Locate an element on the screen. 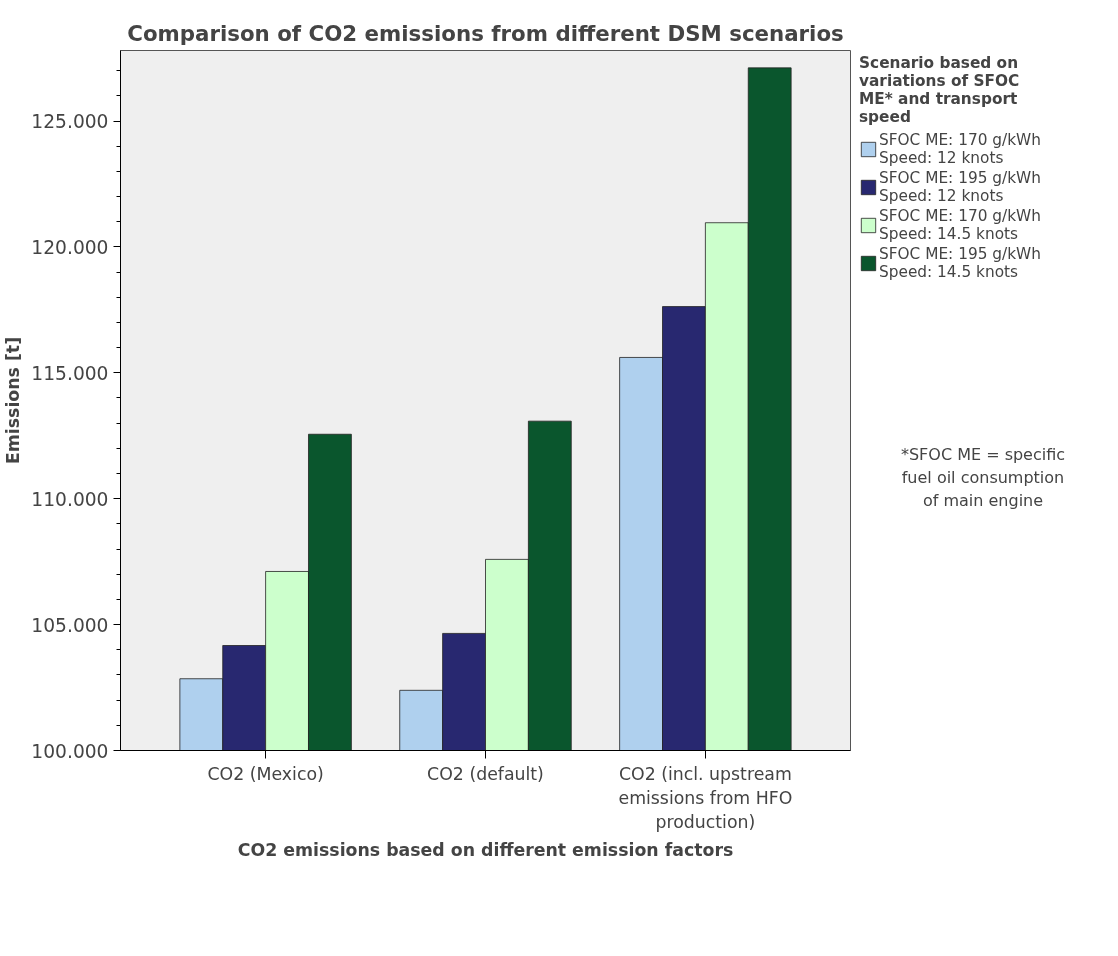 The height and width of the screenshot is (956, 1118). legend-title: Scenario based on variations of SFOC ME* and transport speed is located at coordinates (940, 90).